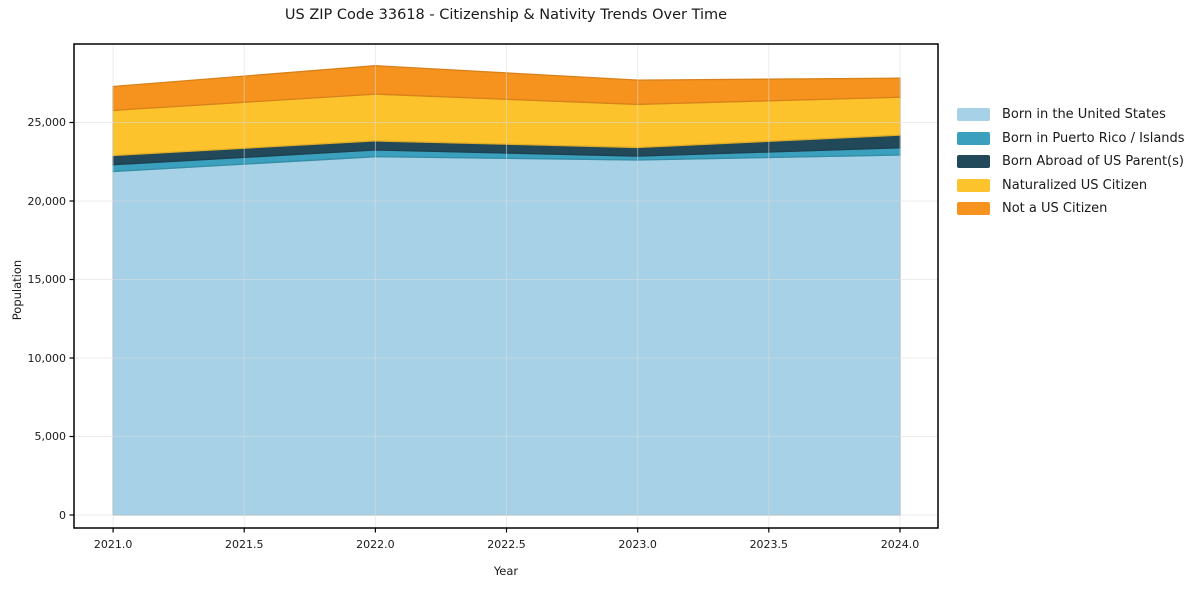  I want to click on x-tick-label: 2023.0, so click(637, 544).